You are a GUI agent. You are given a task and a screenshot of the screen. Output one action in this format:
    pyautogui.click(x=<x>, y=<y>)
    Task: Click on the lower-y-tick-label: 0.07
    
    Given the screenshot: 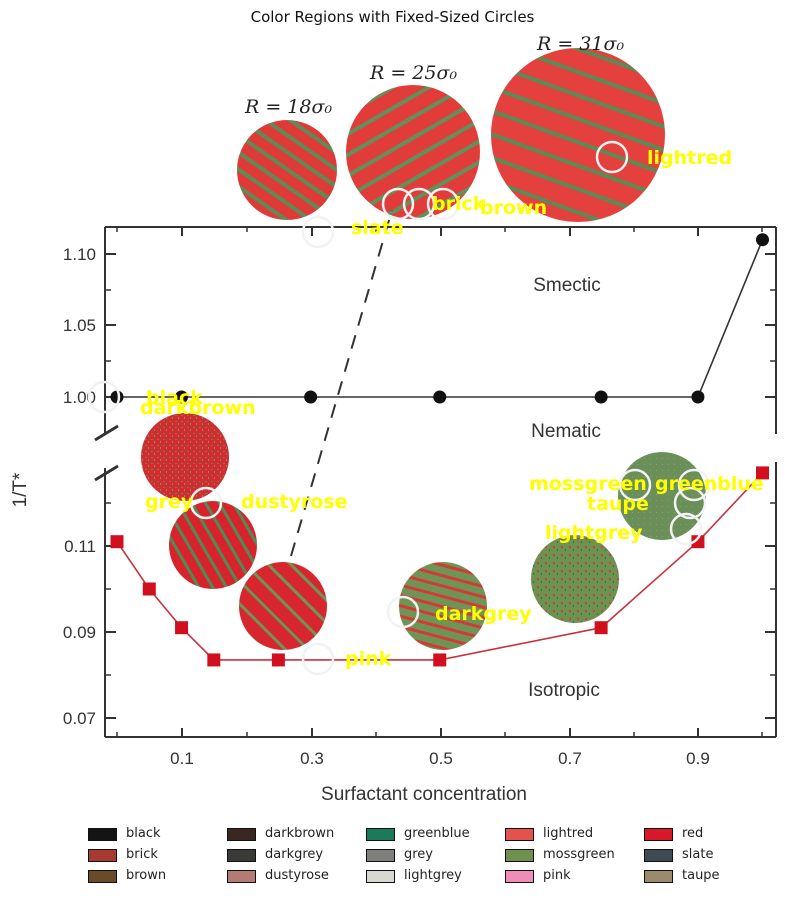 What is the action you would take?
    pyautogui.click(x=79, y=718)
    